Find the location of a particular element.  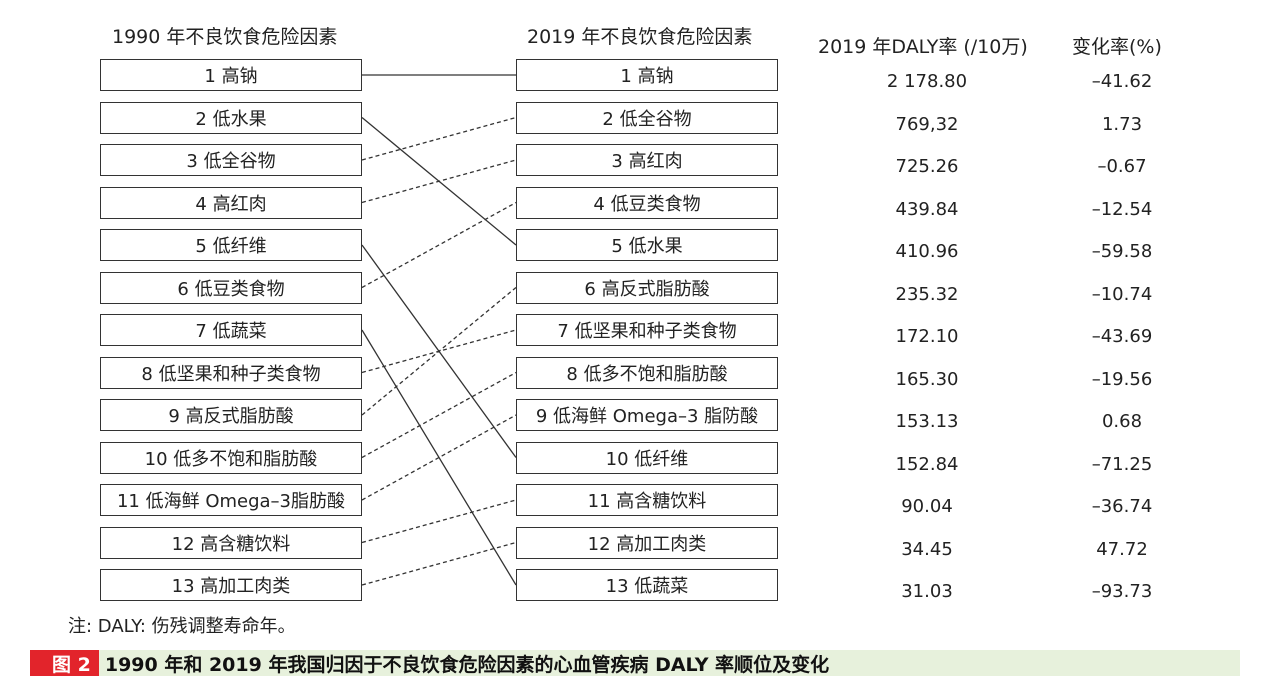

change-rate-value: –93.73 is located at coordinates (1122, 591).